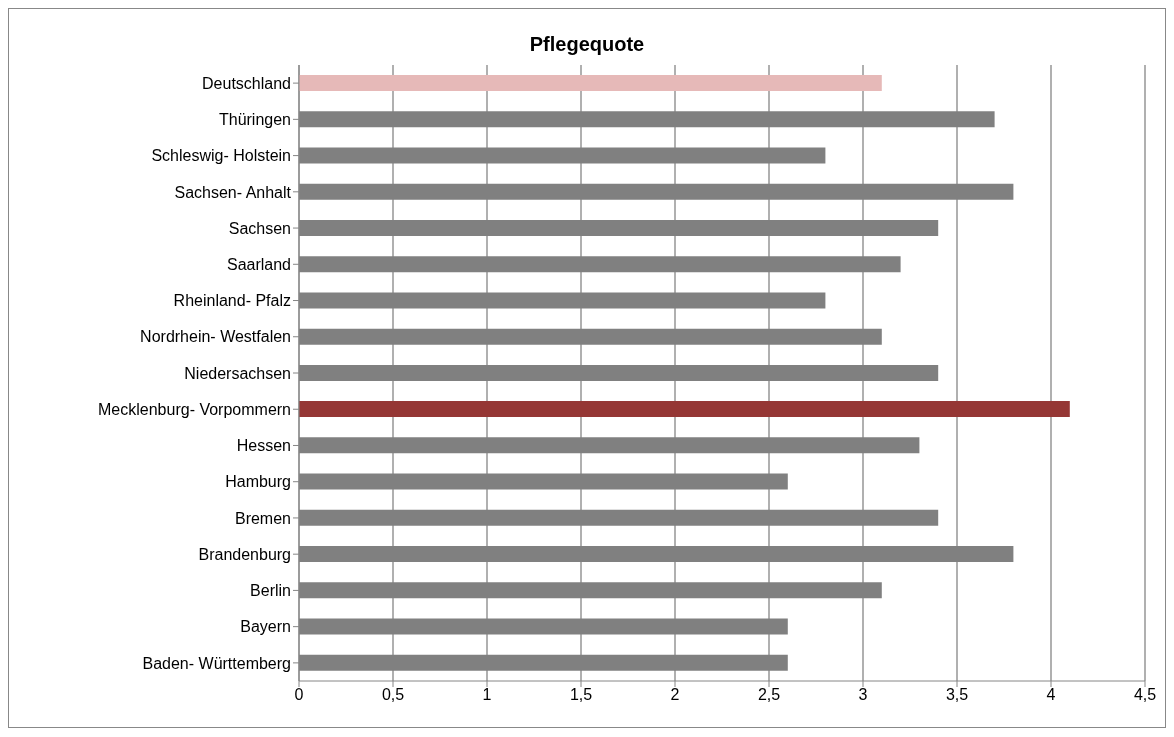  I want to click on y-tick-label: Brandenburg, so click(244, 554).